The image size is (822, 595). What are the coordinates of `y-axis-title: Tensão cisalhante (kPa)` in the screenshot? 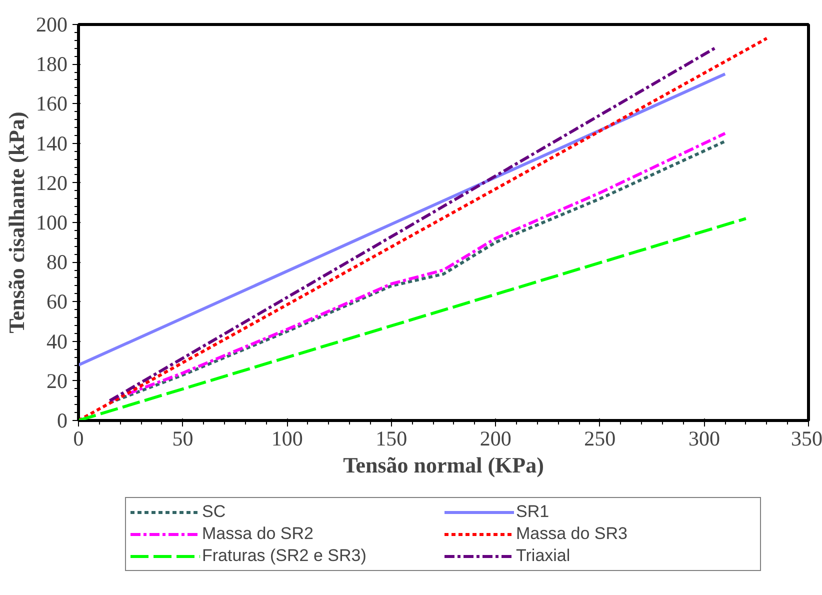 It's located at (16, 223).